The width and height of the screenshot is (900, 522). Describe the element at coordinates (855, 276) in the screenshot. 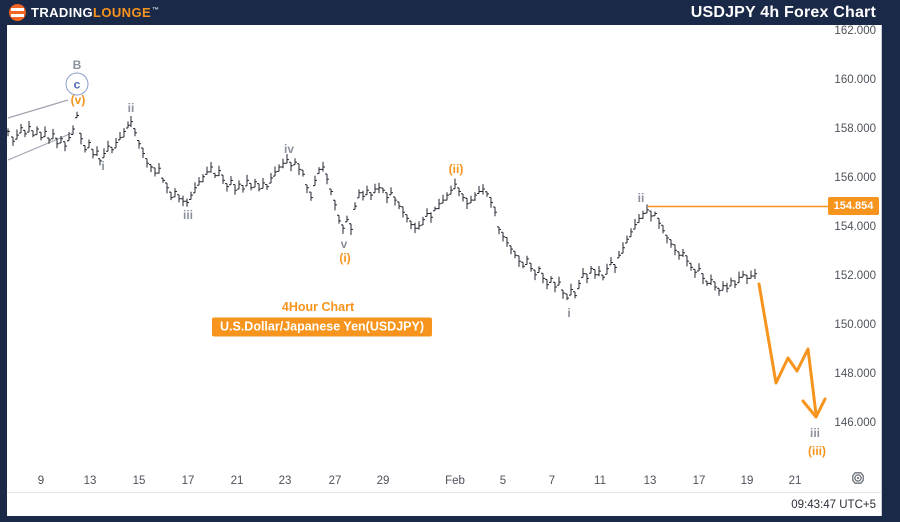

I see `y-axis-tick: 152.000` at that location.